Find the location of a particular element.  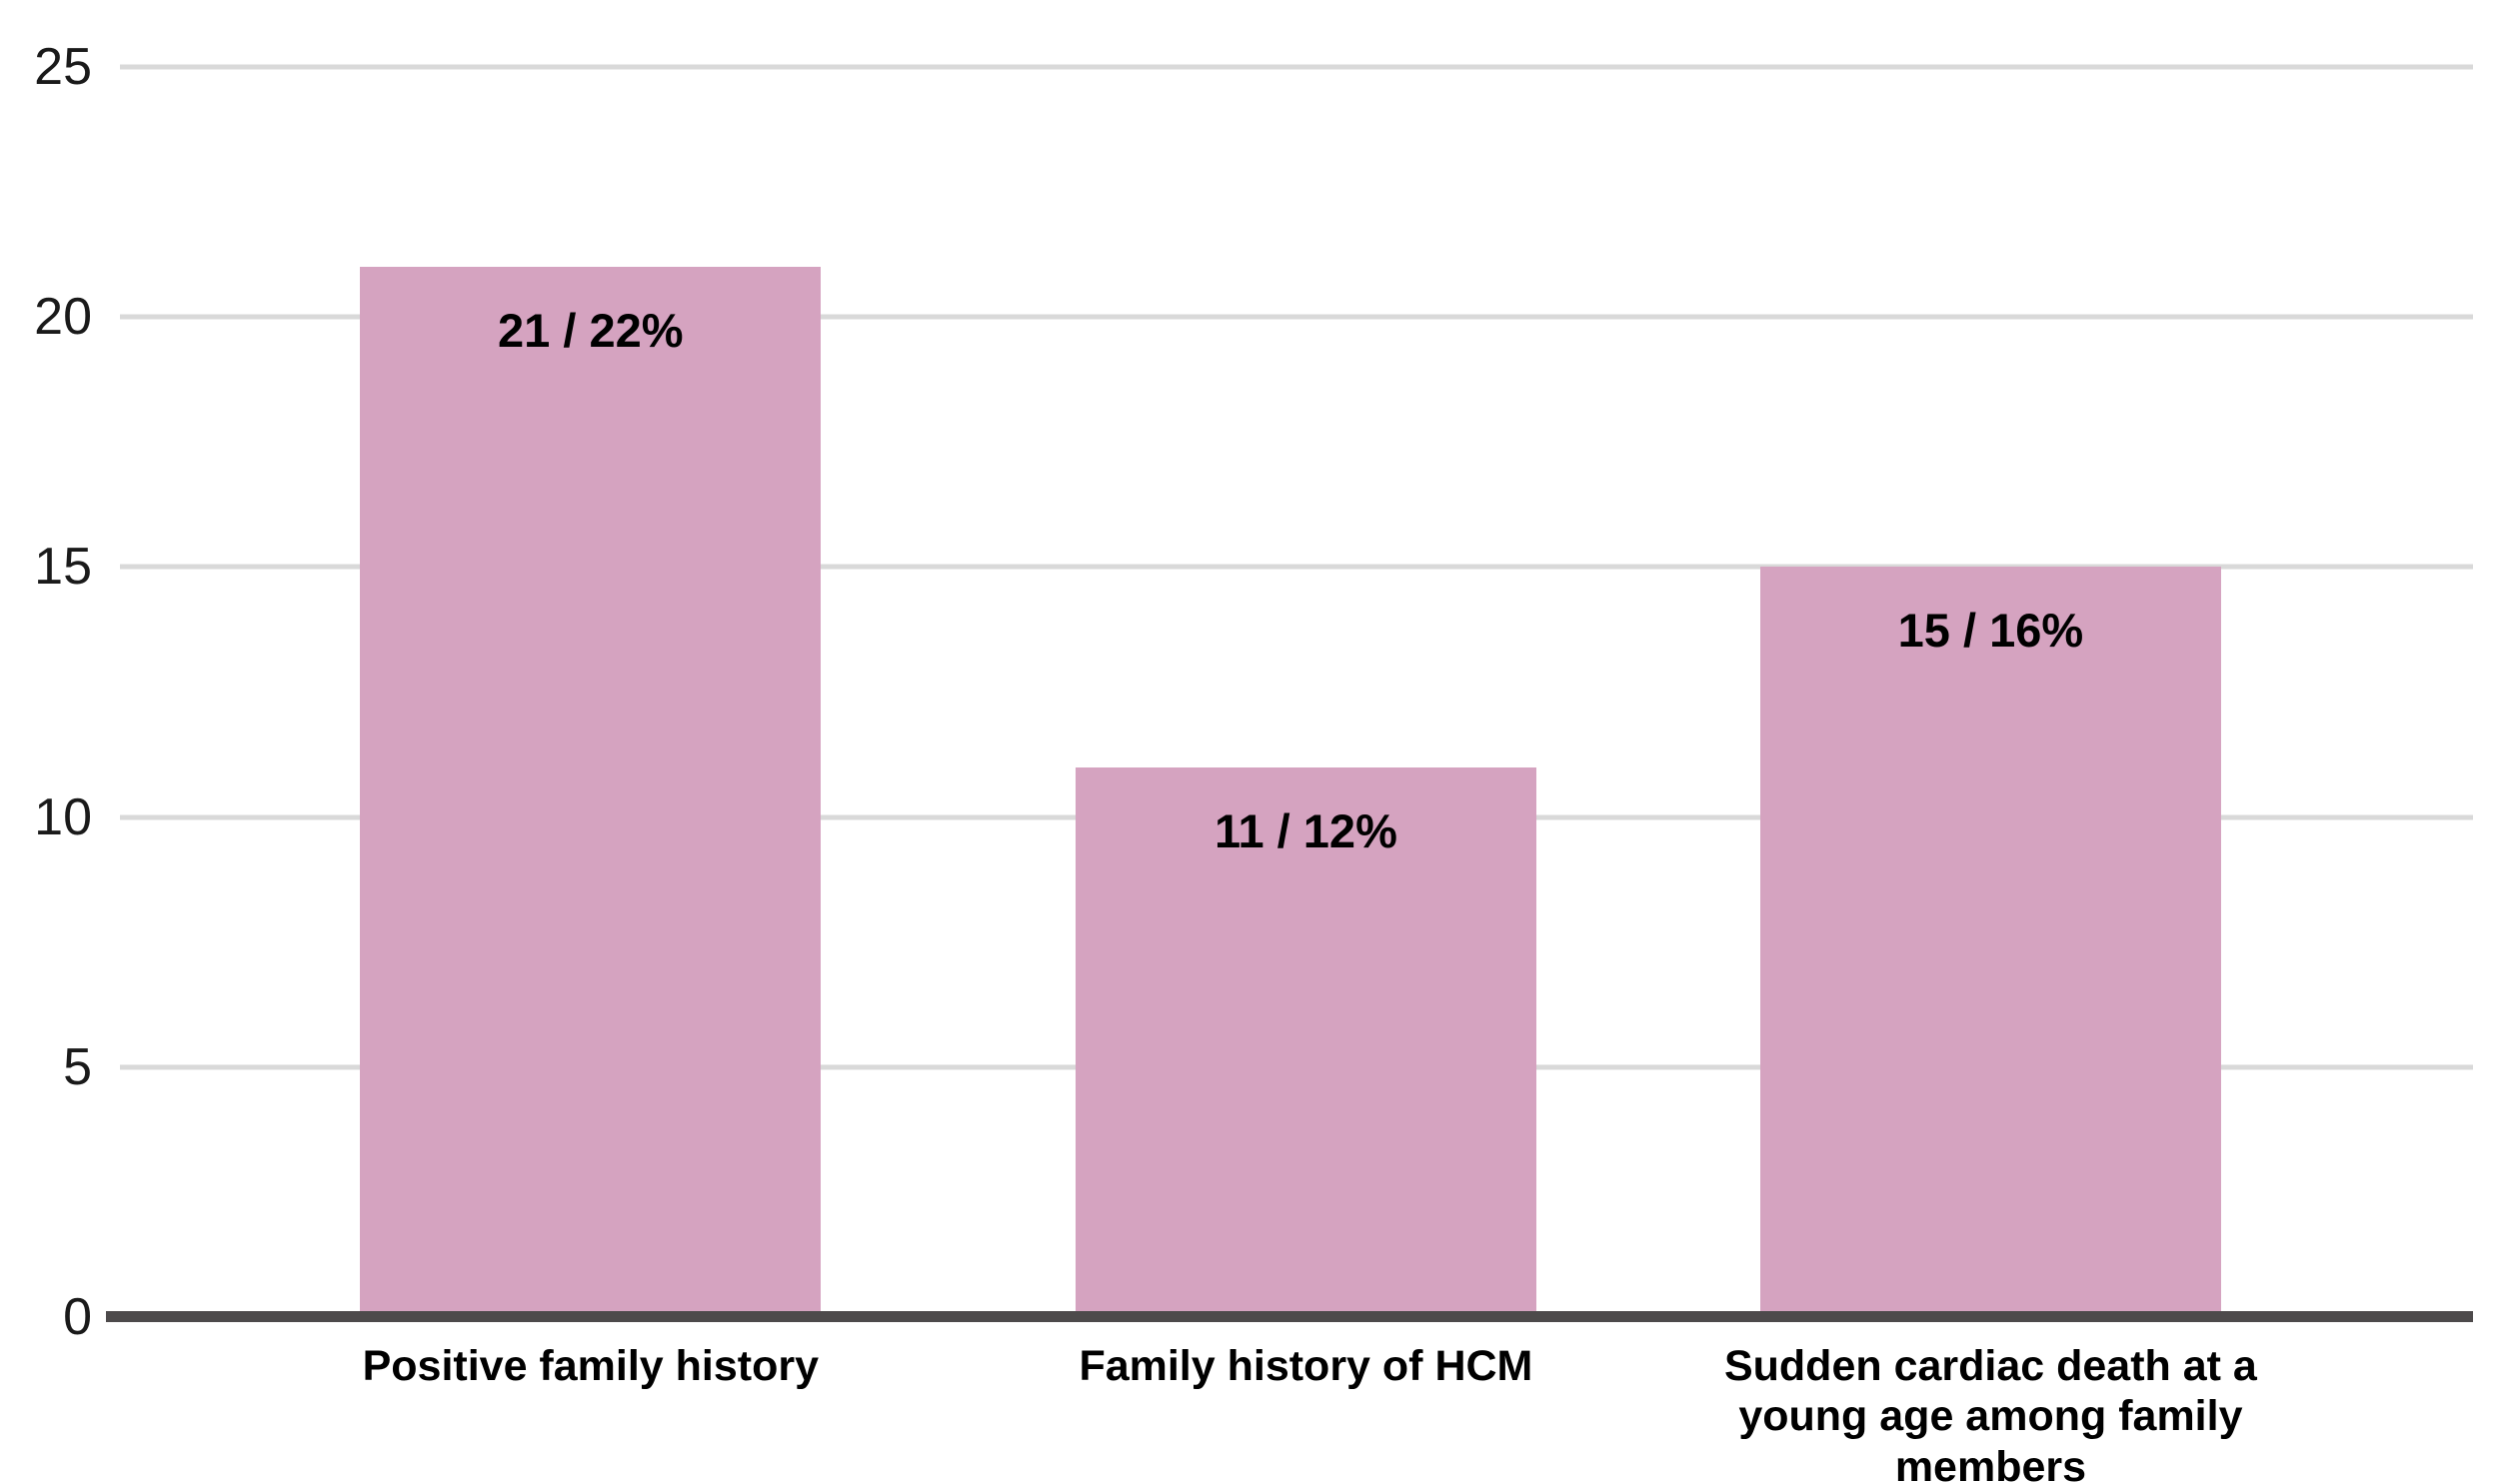

x-axis-category-label: Family history of HCM is located at coordinates (1306, 1366).